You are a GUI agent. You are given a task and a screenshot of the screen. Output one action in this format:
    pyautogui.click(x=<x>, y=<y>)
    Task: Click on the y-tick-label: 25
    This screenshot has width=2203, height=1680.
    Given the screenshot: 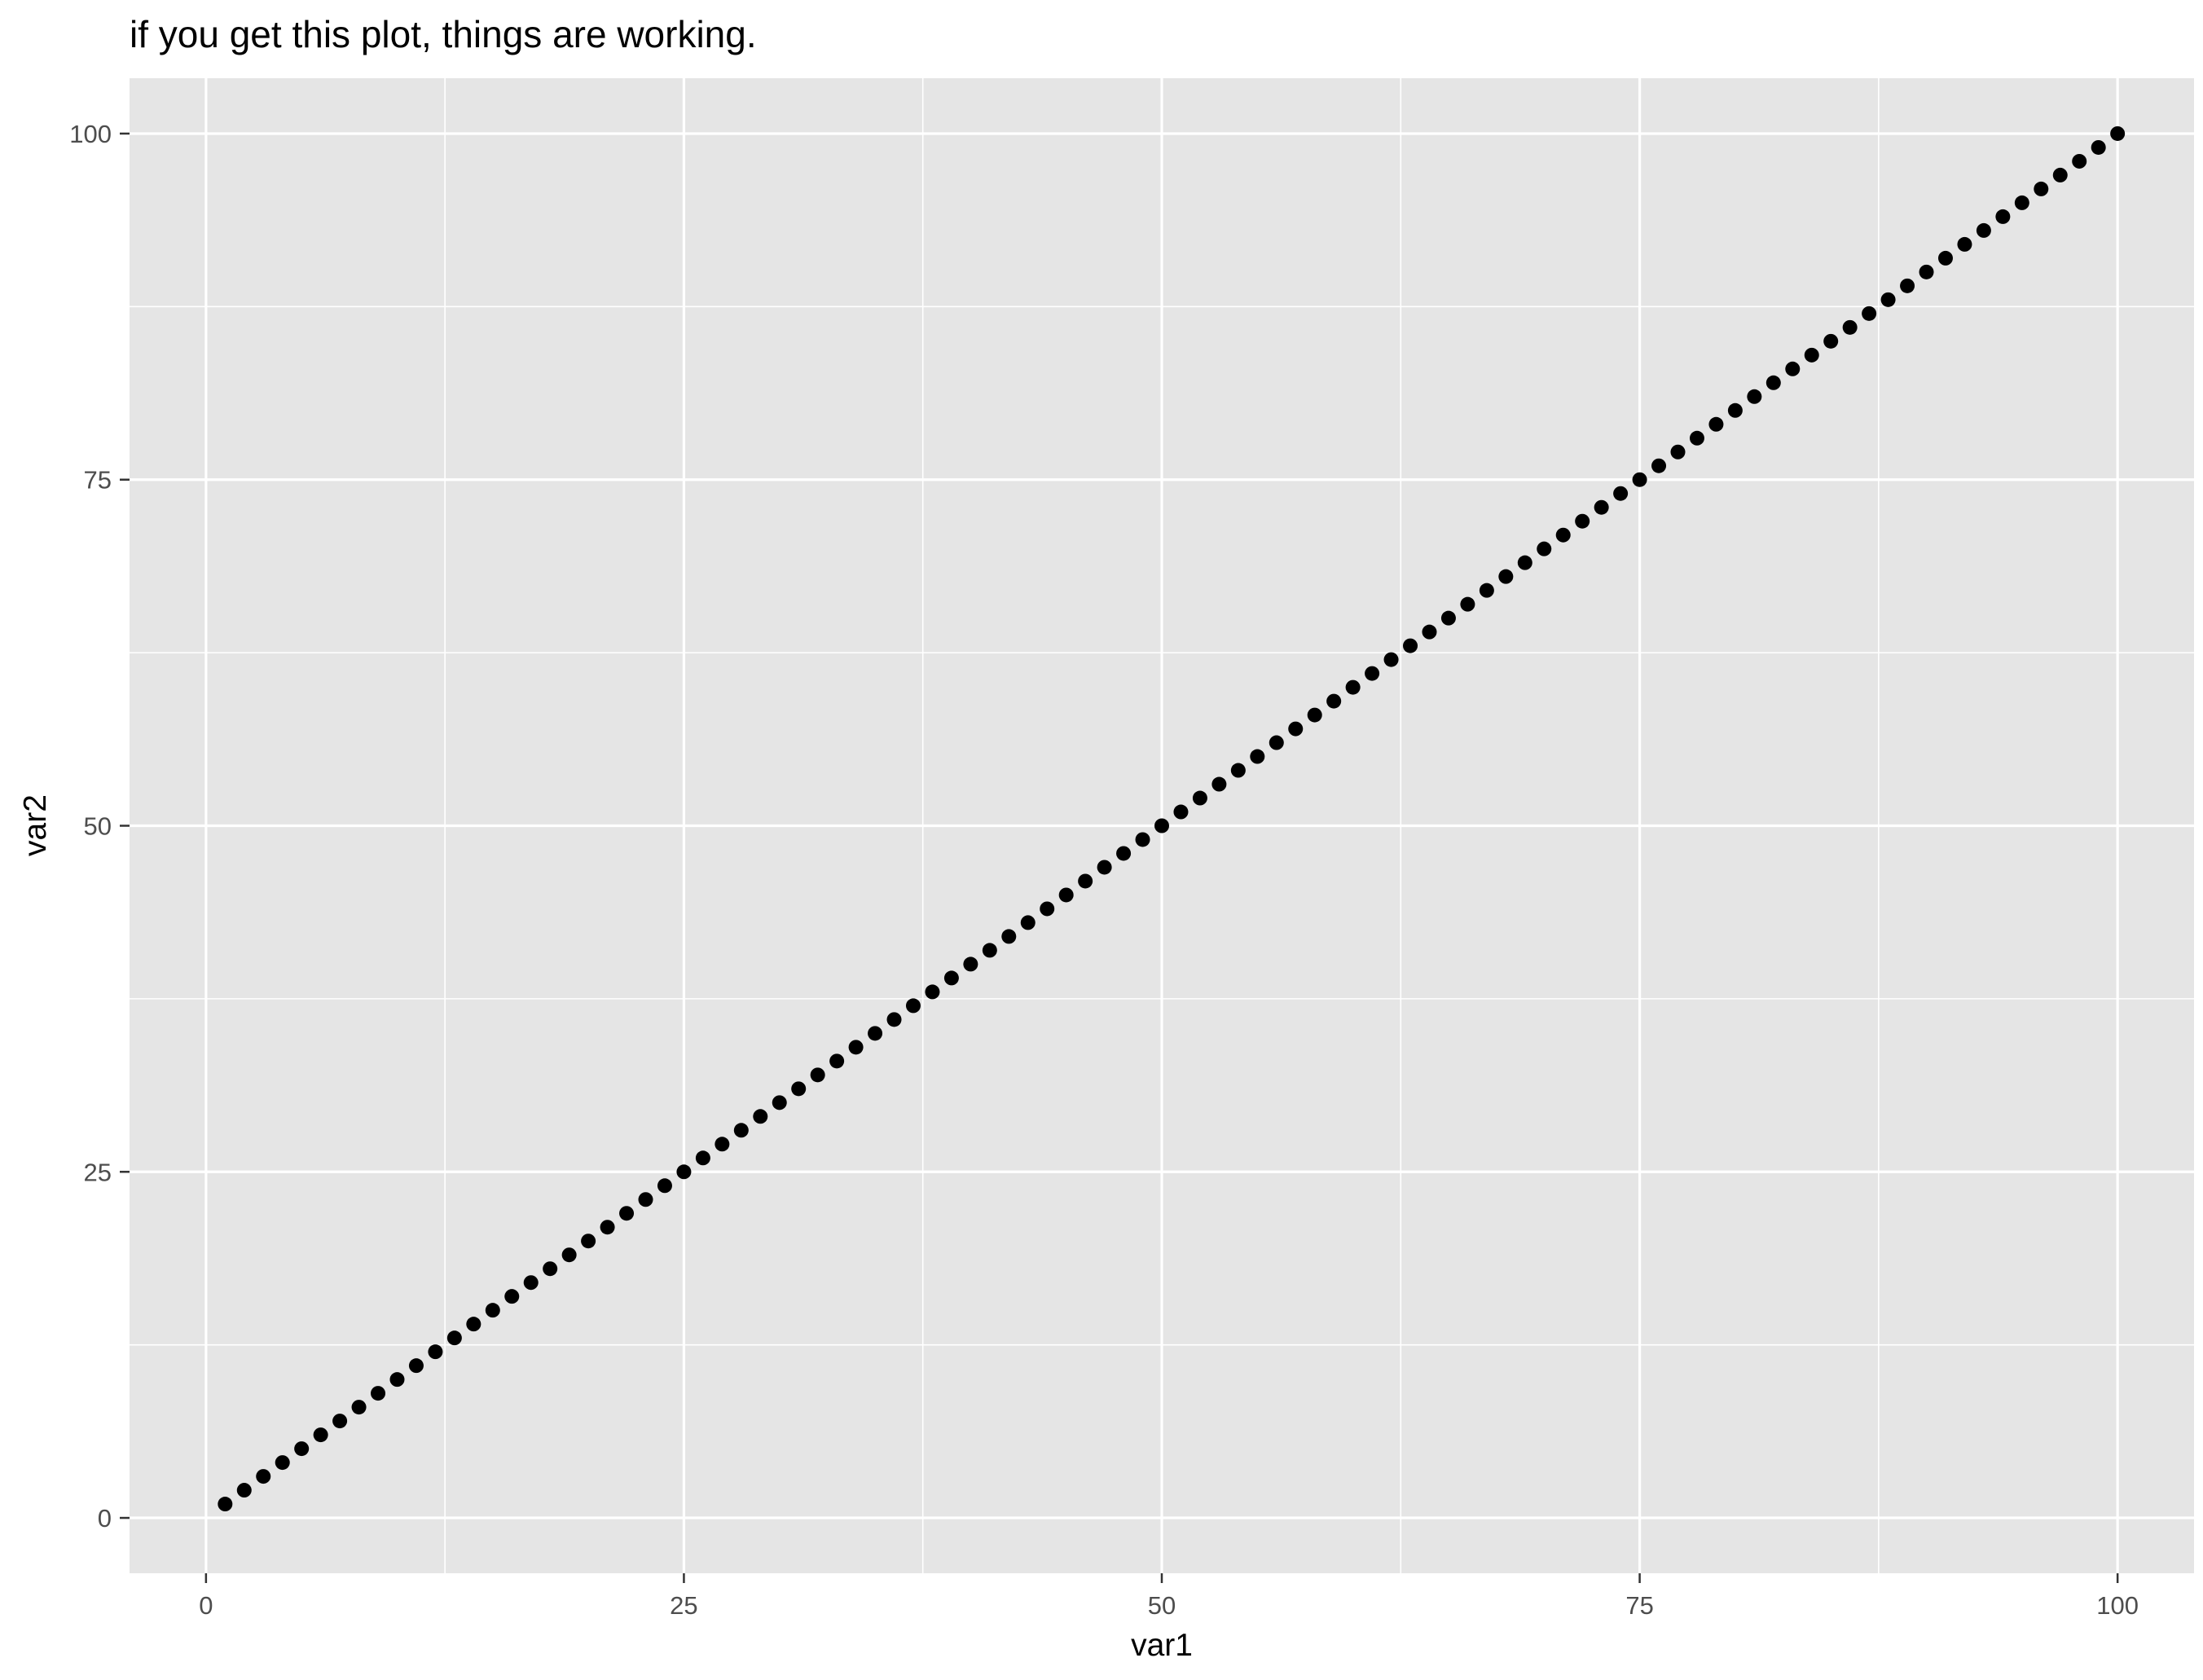 What is the action you would take?
    pyautogui.click(x=98, y=1172)
    